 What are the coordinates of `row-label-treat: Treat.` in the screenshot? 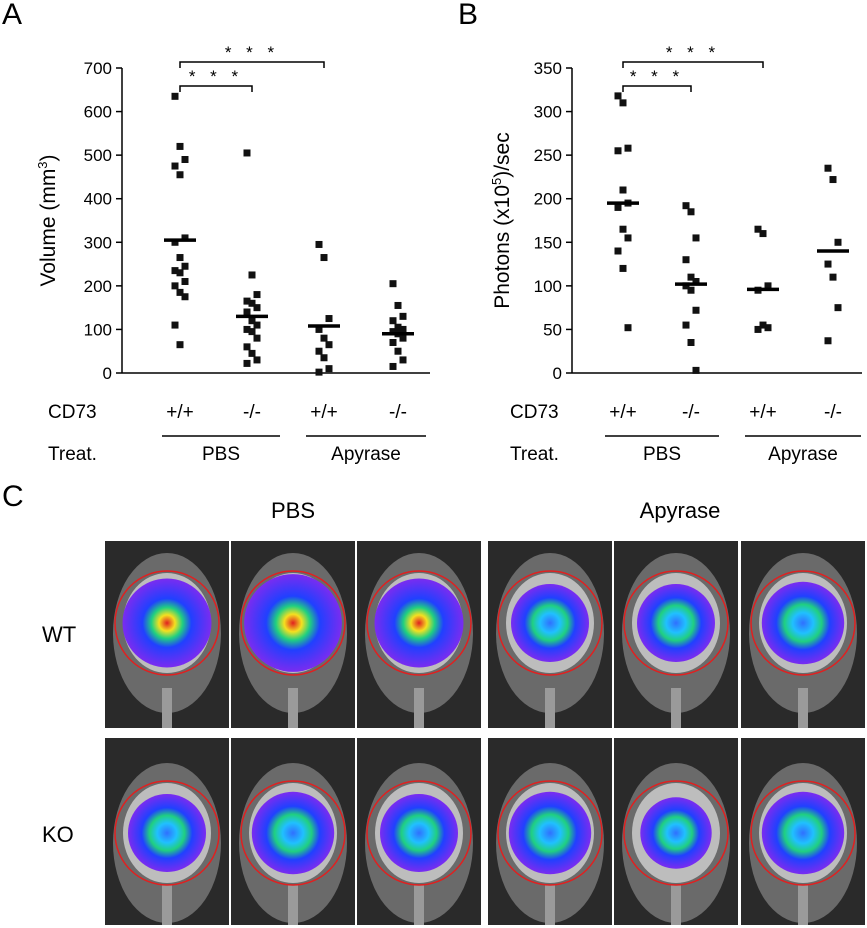 It's located at (534, 454).